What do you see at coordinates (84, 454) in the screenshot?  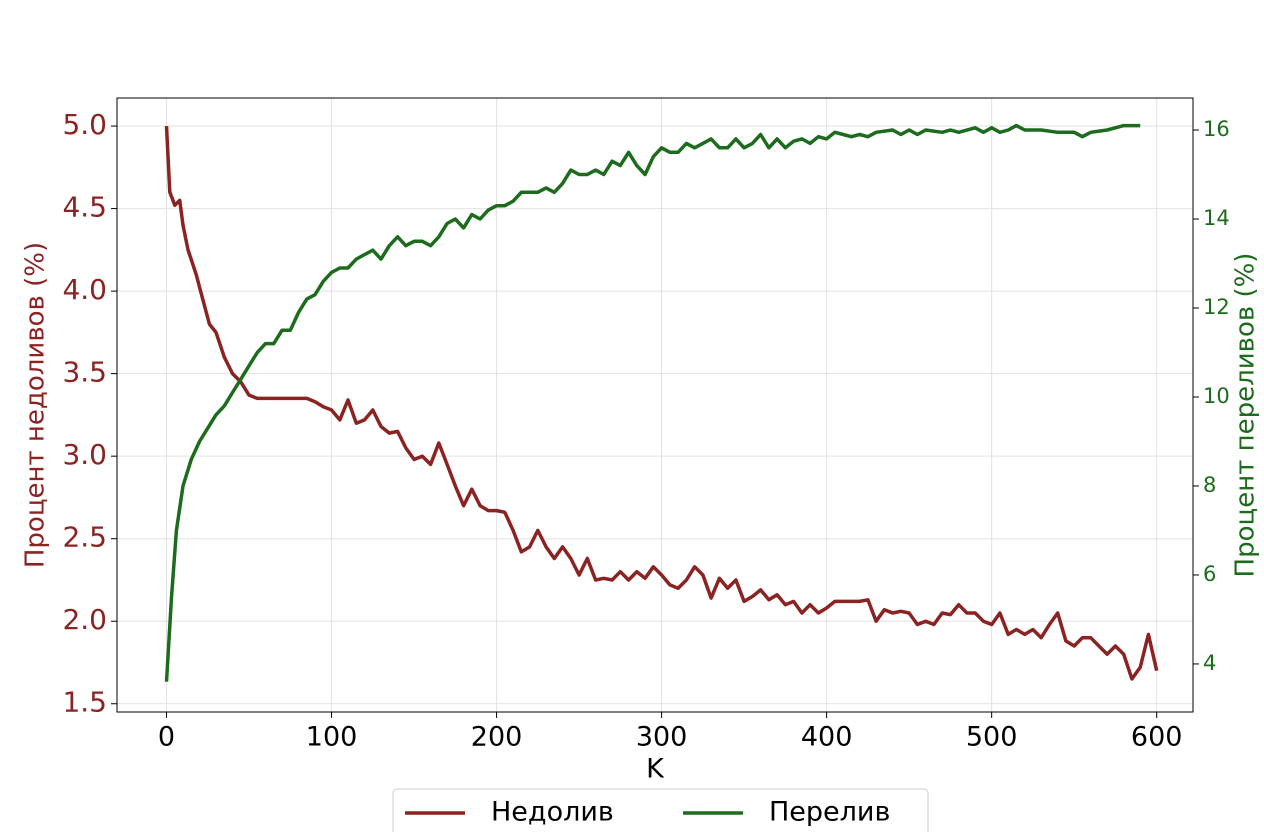 I see `y-tick-label: 3.0` at bounding box center [84, 454].